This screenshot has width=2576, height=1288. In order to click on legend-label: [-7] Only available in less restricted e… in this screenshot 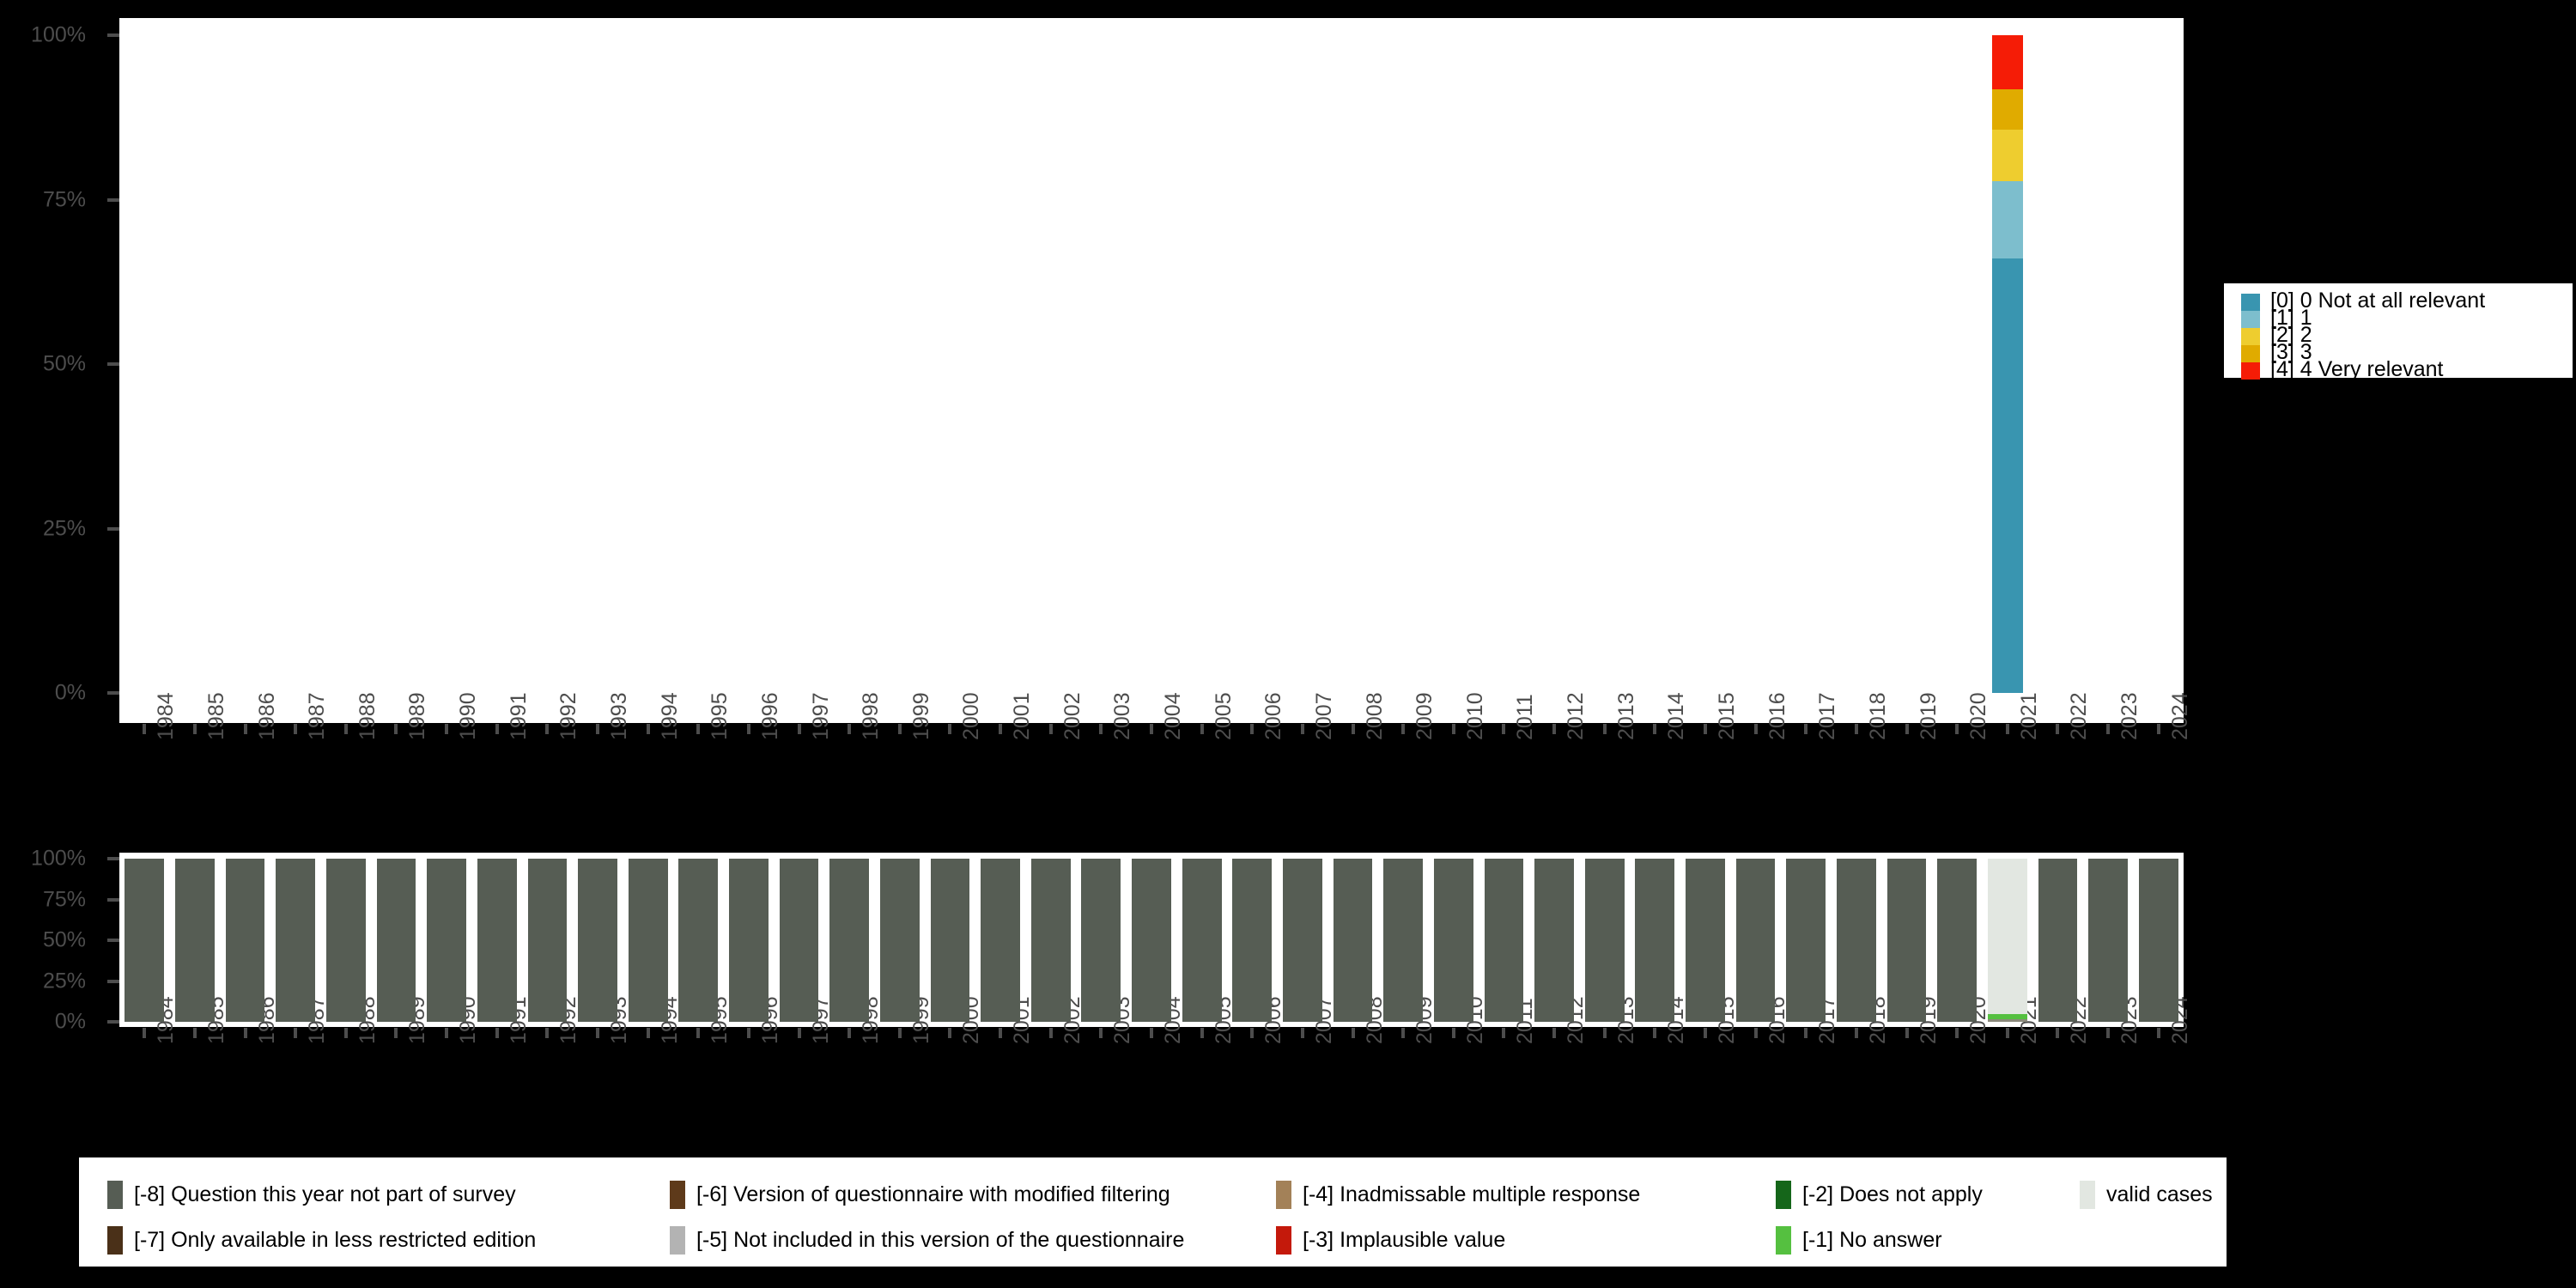, I will do `click(335, 1240)`.